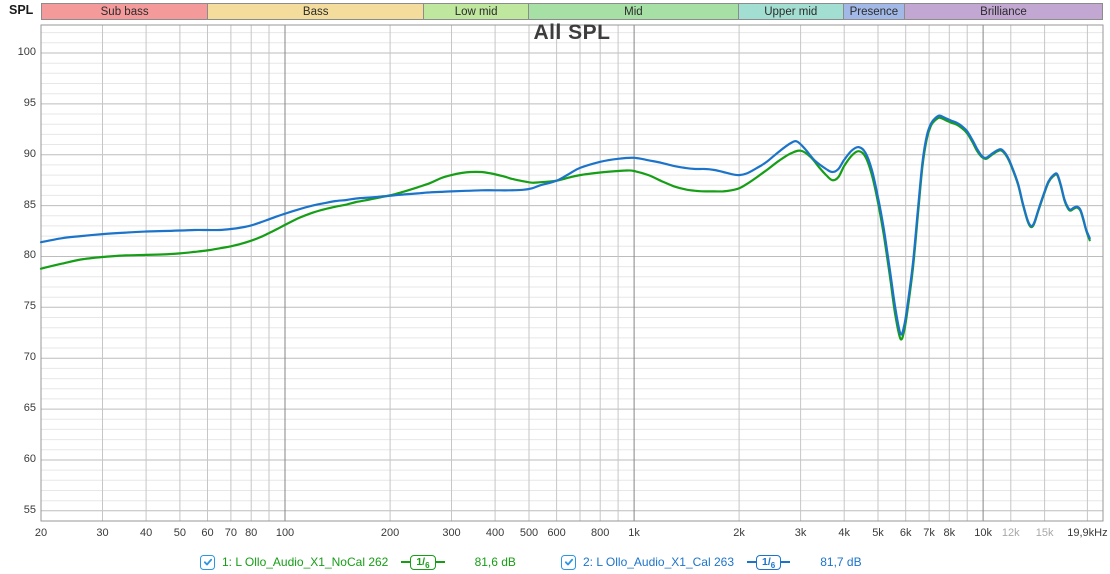 This screenshot has height=574, width=1110. What do you see at coordinates (146, 533) in the screenshot?
I see `x-tick-label: 40` at bounding box center [146, 533].